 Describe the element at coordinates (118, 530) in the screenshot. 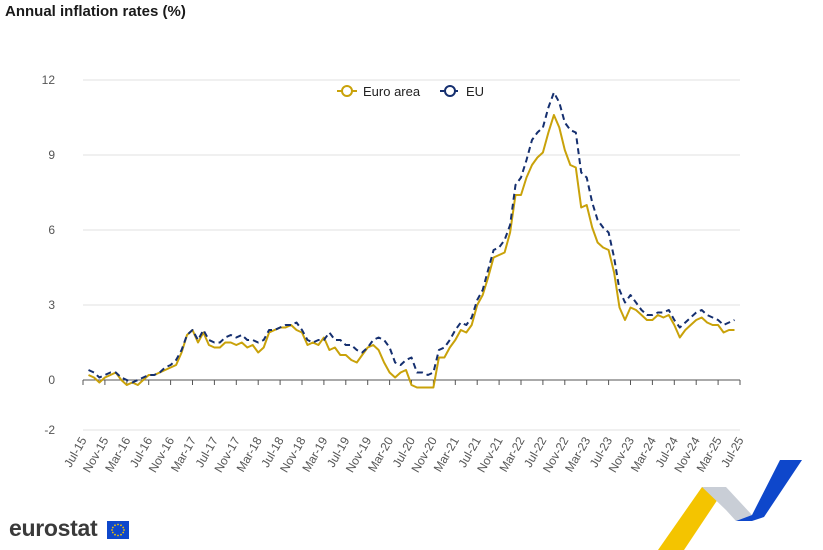

I see `eu-flag-icon` at that location.